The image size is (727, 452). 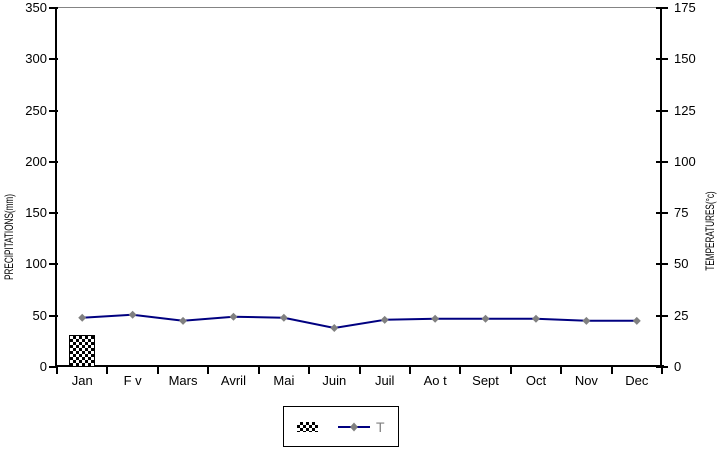 What do you see at coordinates (359, 7) in the screenshot?
I see `plot-top-border` at bounding box center [359, 7].